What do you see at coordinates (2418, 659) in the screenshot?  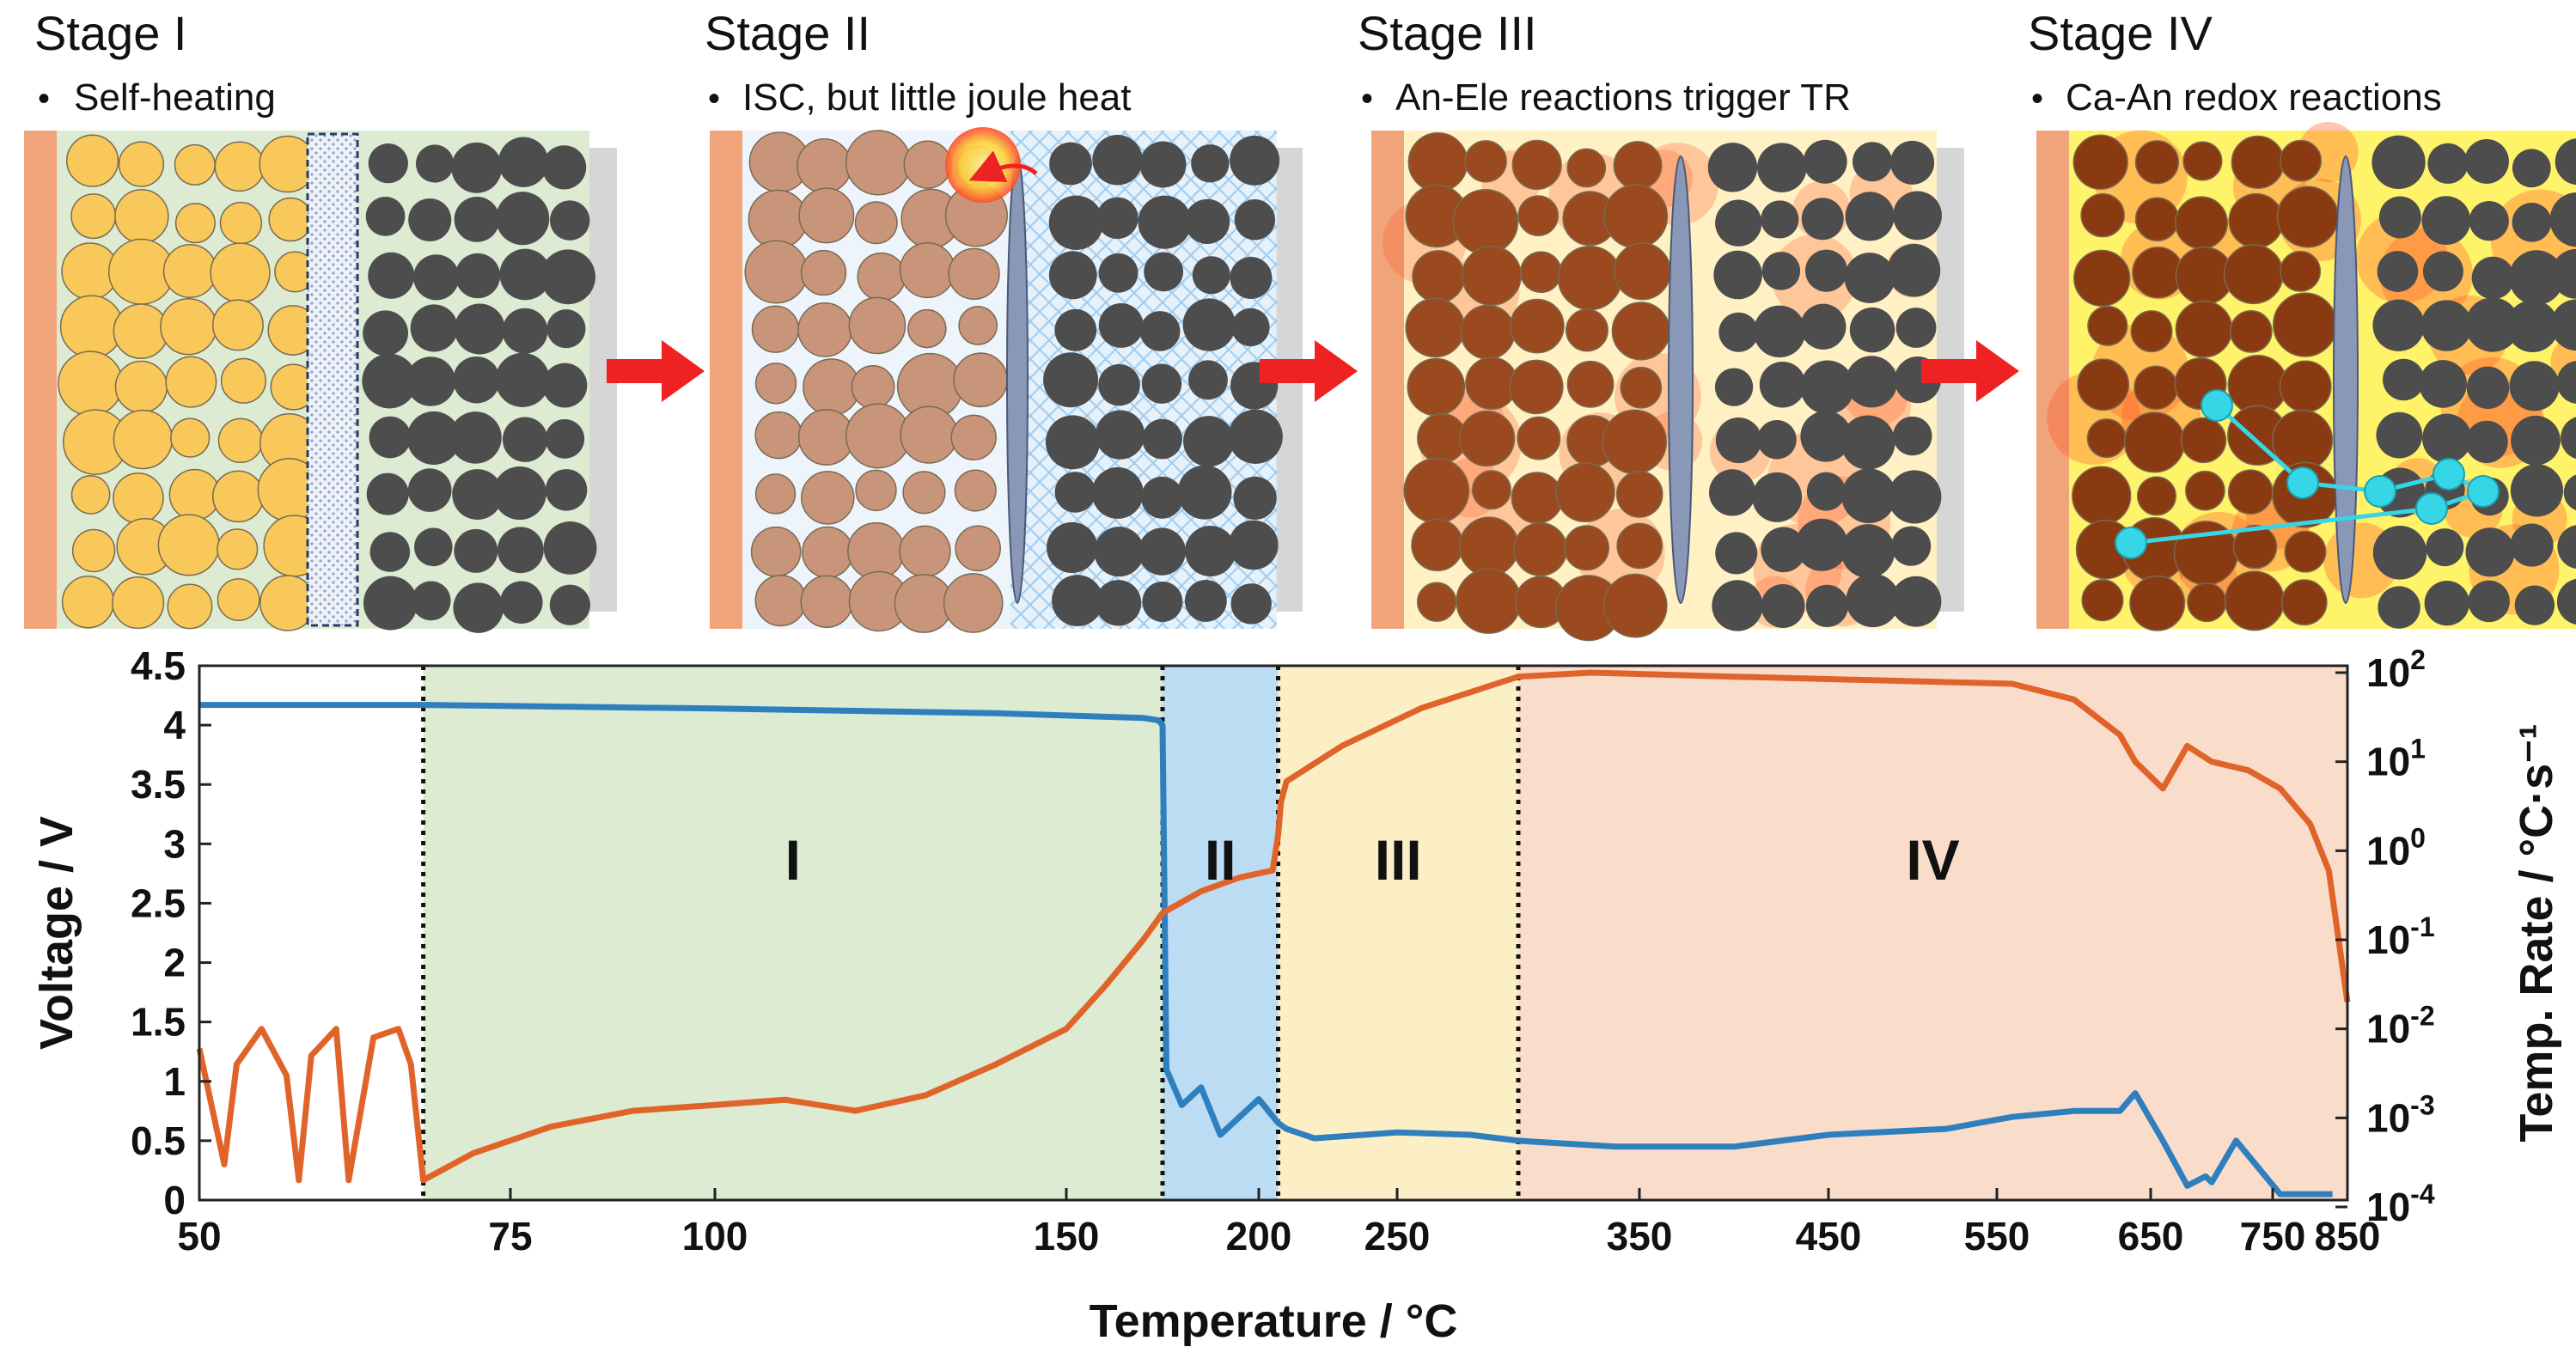 I see `y2-tick-exponent: 2` at bounding box center [2418, 659].